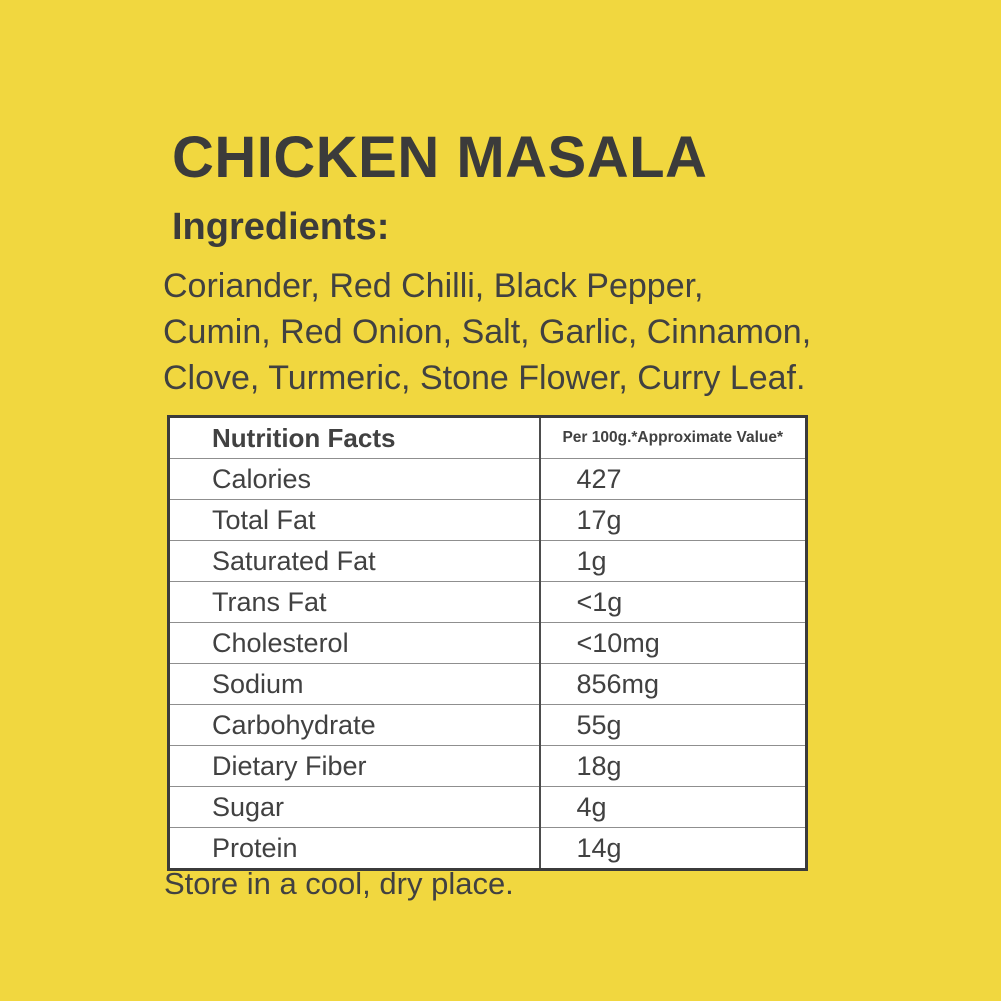 This screenshot has height=1001, width=1001. I want to click on table-row: Saturated Fat 1g, so click(487, 561).